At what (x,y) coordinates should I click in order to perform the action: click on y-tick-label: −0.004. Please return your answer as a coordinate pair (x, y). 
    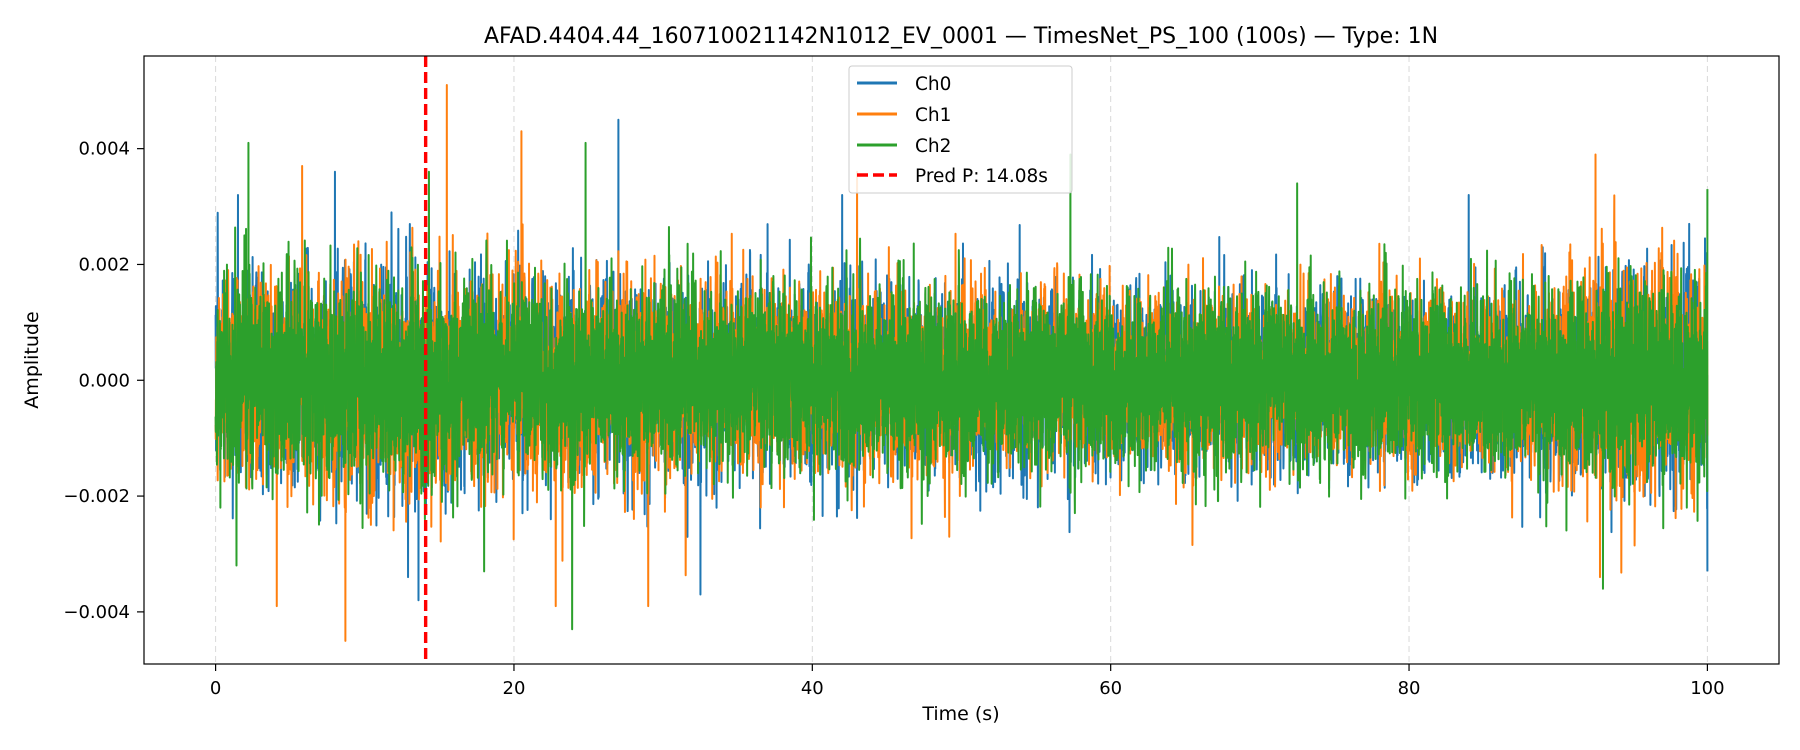
    Looking at the image, I should click on (96, 612).